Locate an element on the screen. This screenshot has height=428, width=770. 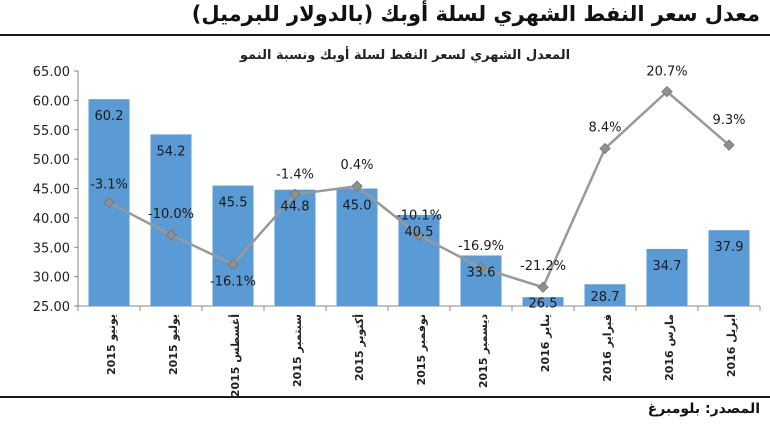
x-tick-label: يوليو 2015 is located at coordinates (173, 344).